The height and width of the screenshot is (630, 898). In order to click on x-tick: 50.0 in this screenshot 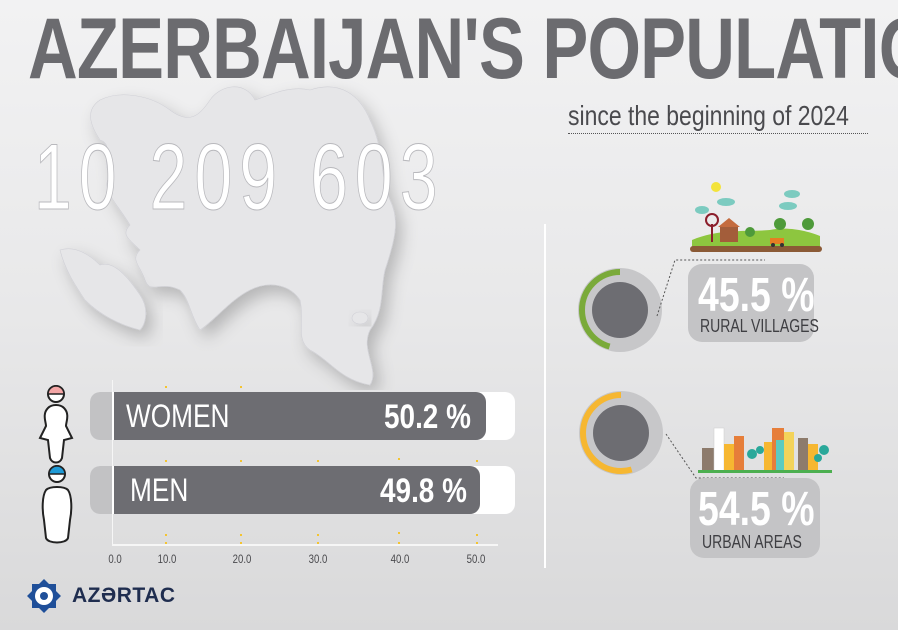, I will do `click(476, 559)`.